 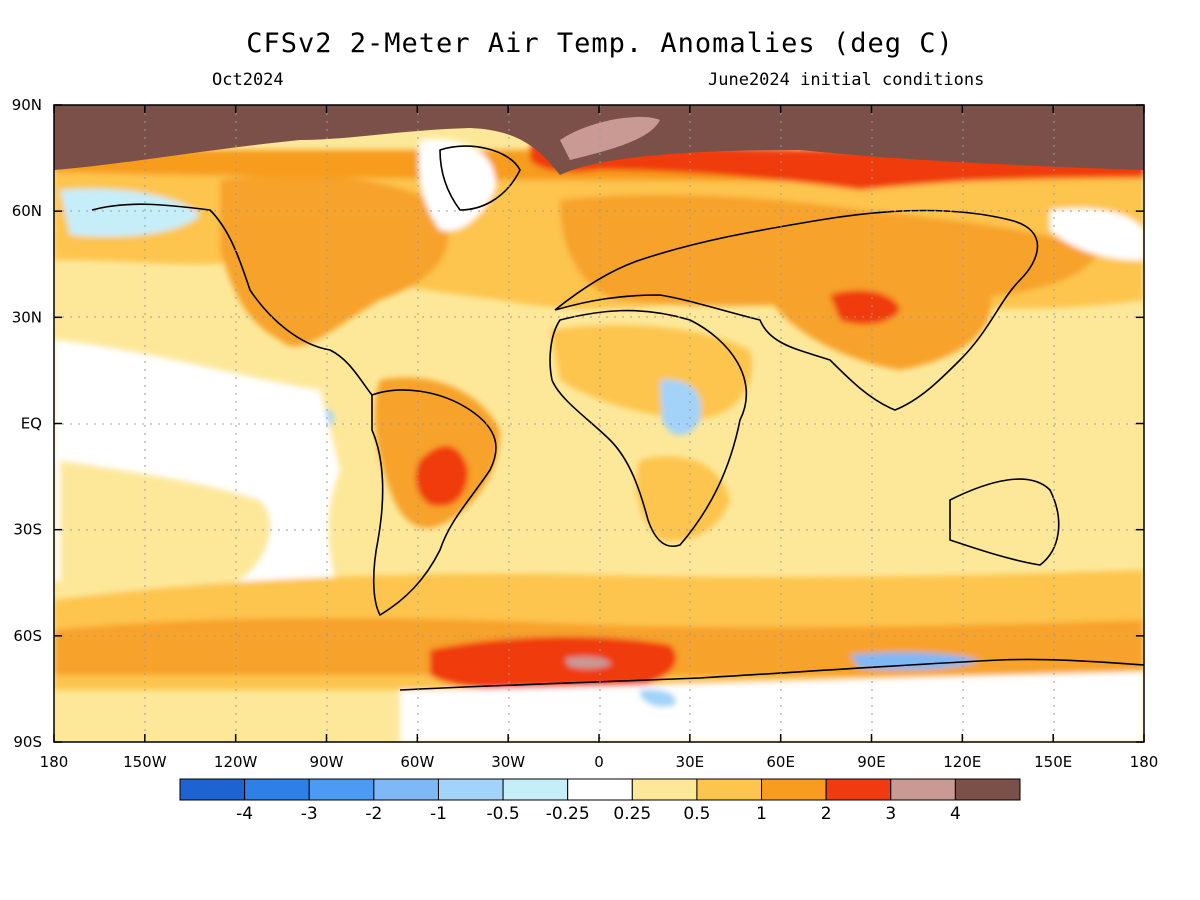 I want to click on lon-tick-label: 90W, so click(x=327, y=762).